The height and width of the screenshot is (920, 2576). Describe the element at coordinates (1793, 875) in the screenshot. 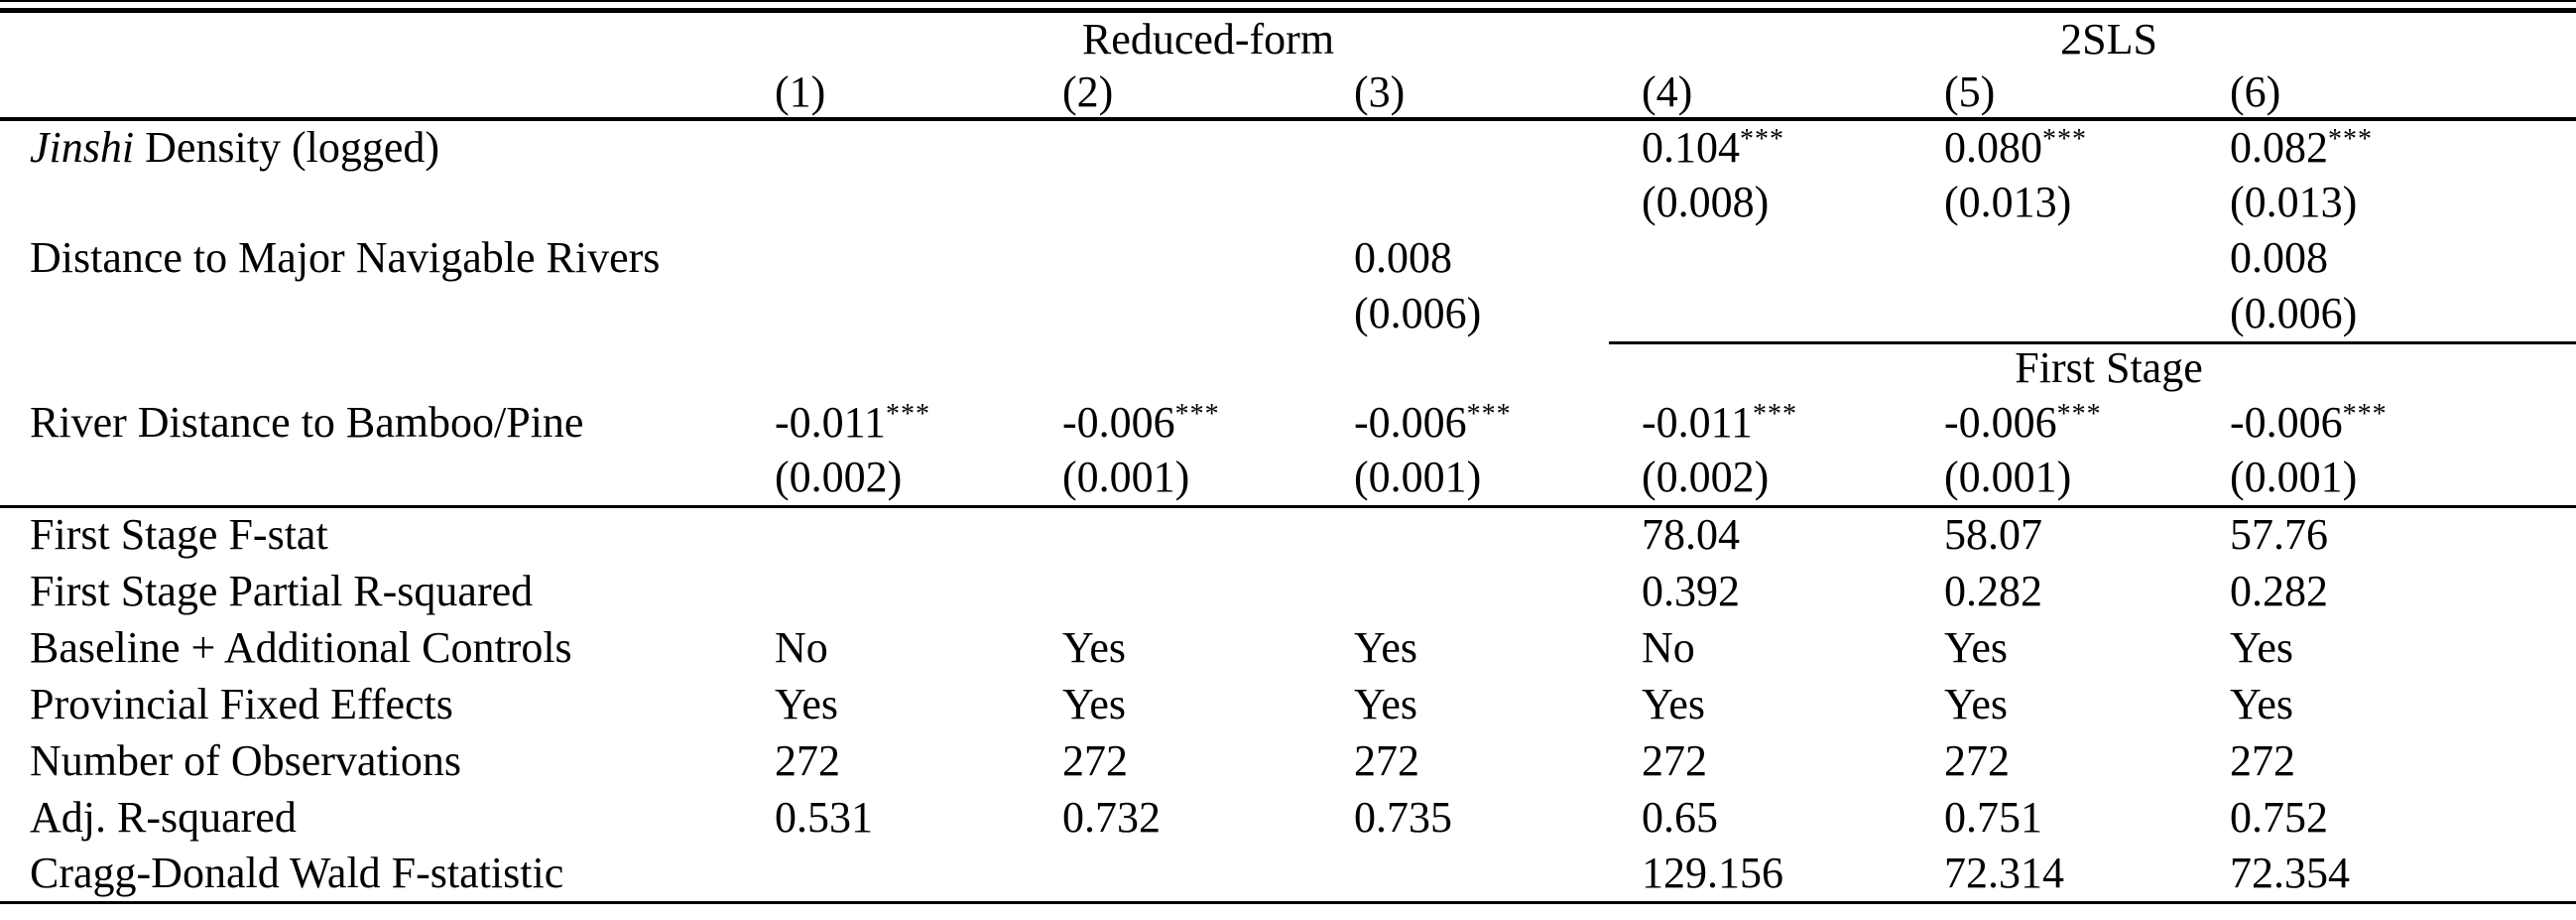

I see `value-cell-col4: 129.156` at that location.